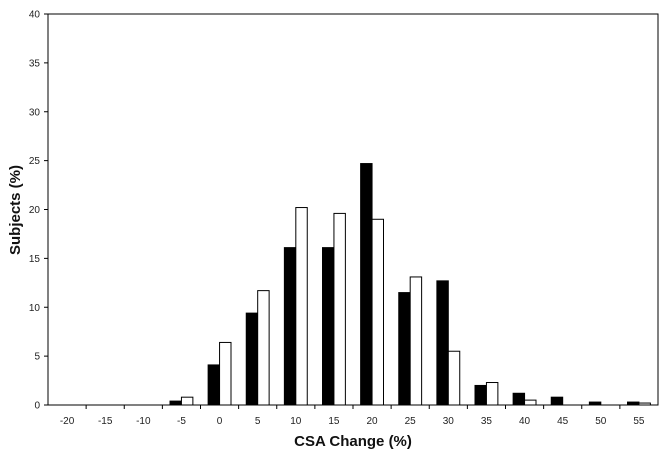 This screenshot has width=667, height=463. I want to click on y-tick-label: 0, so click(37, 406).